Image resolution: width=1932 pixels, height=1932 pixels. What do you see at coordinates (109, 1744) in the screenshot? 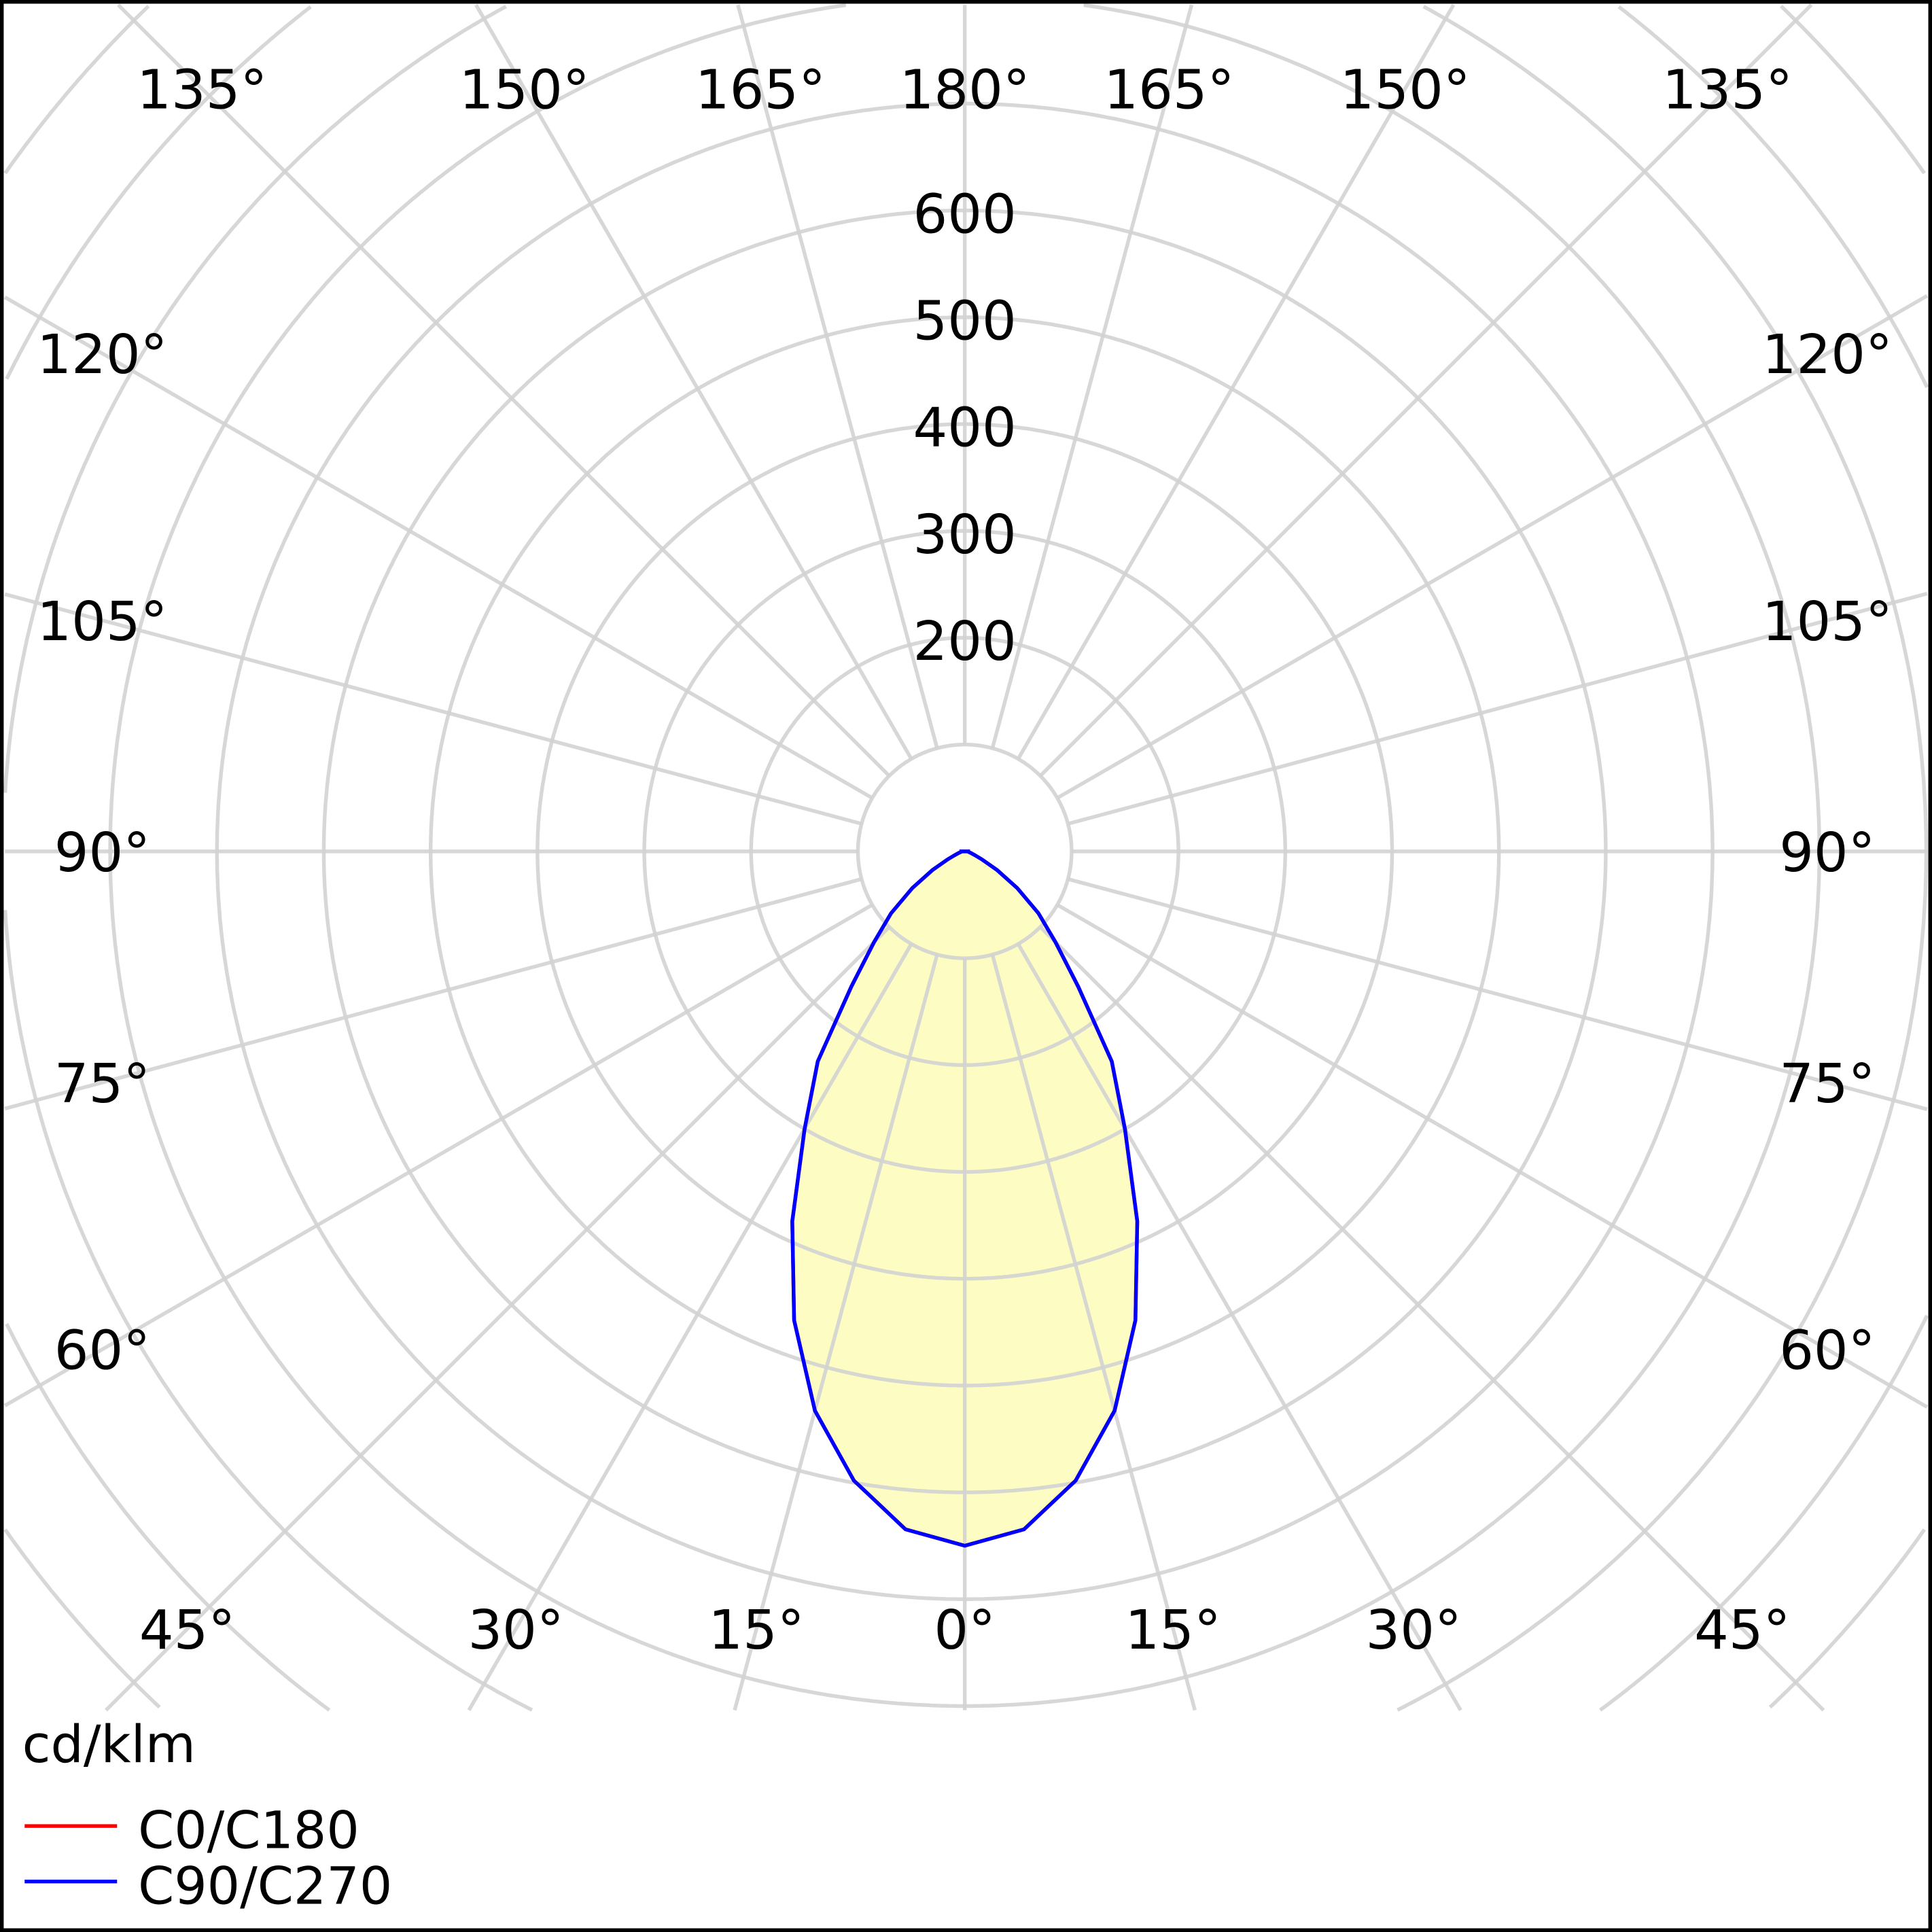
I see `unit-label: cd/klm` at bounding box center [109, 1744].